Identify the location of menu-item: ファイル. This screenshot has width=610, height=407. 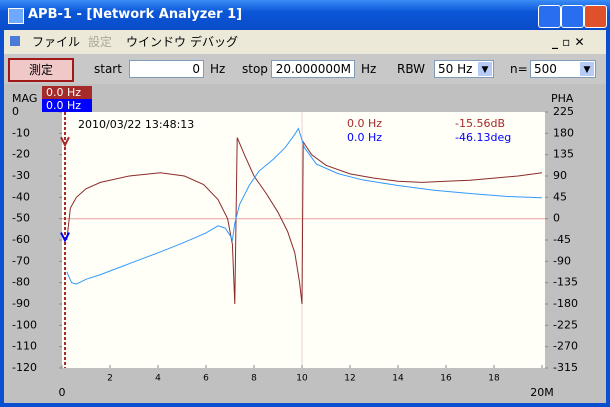
(56, 42).